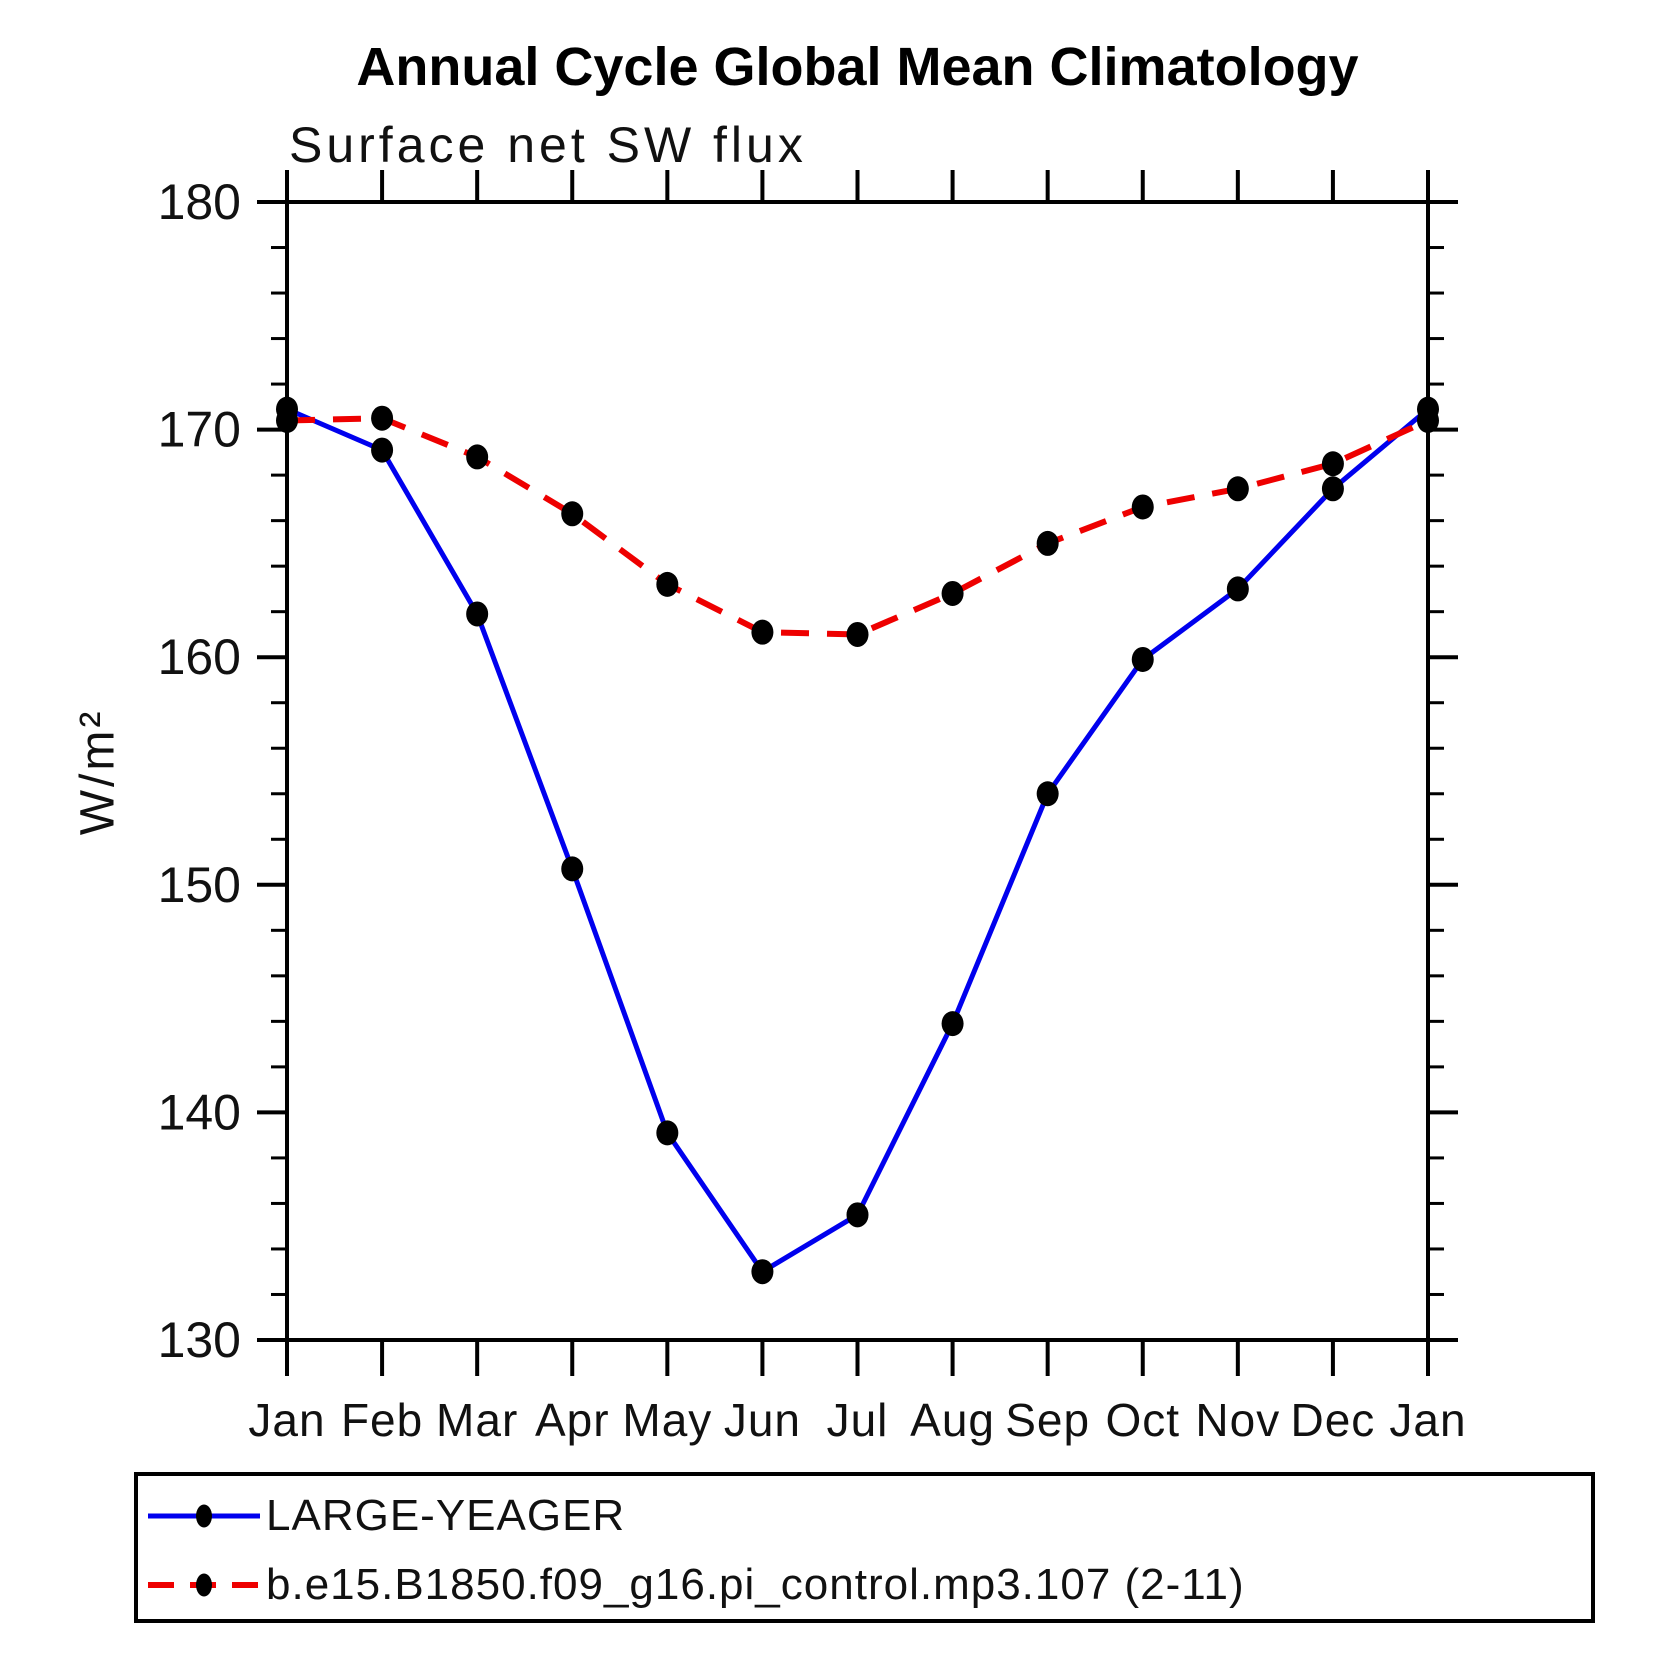  I want to click on chart-subtitle: Surface net SW flux, so click(548, 145).